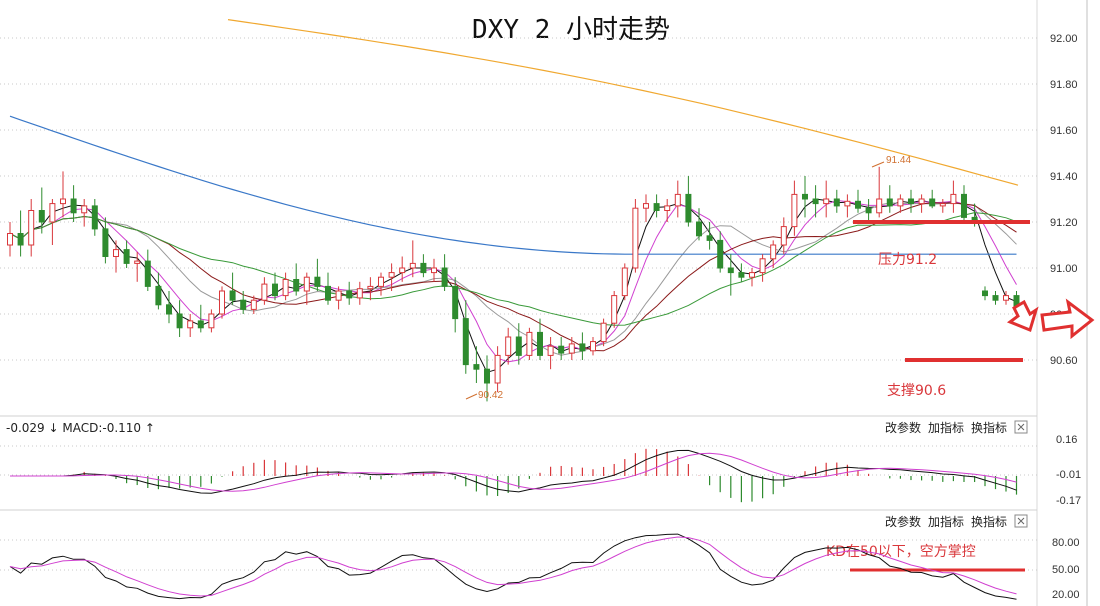  Describe the element at coordinates (946, 427) in the screenshot. I see `macd-button-add: 加指标` at that location.